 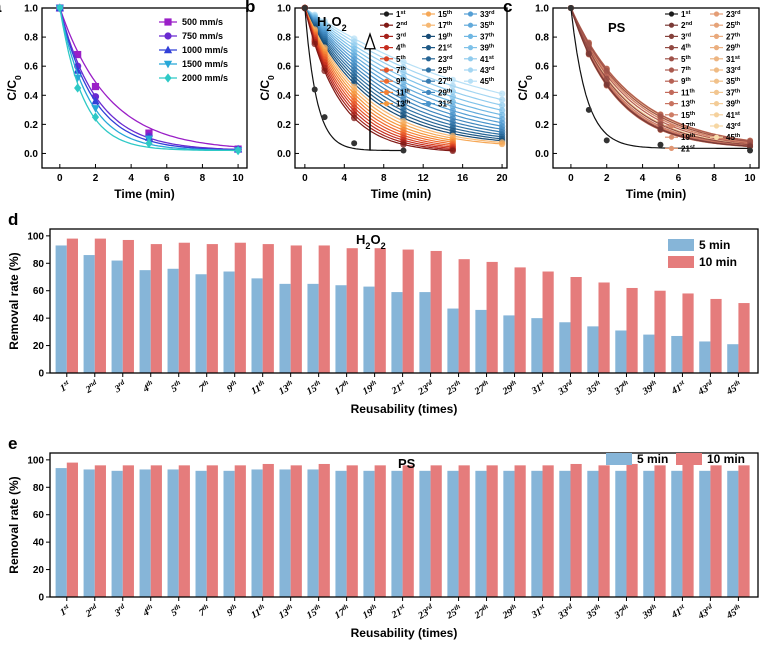 I want to click on panel-c-legend-label: 27th, so click(x=733, y=36).